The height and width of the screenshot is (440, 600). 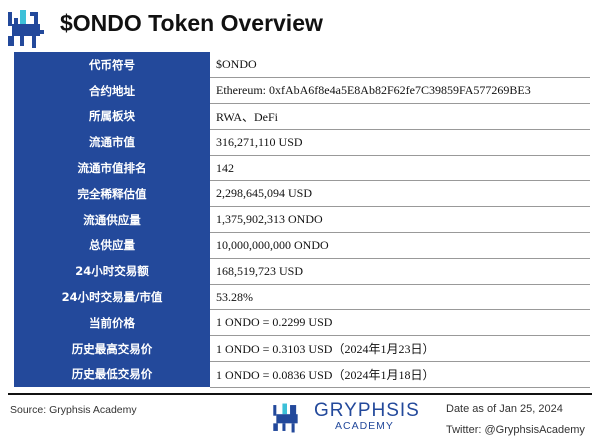 What do you see at coordinates (300, 394) in the screenshot?
I see `divider` at bounding box center [300, 394].